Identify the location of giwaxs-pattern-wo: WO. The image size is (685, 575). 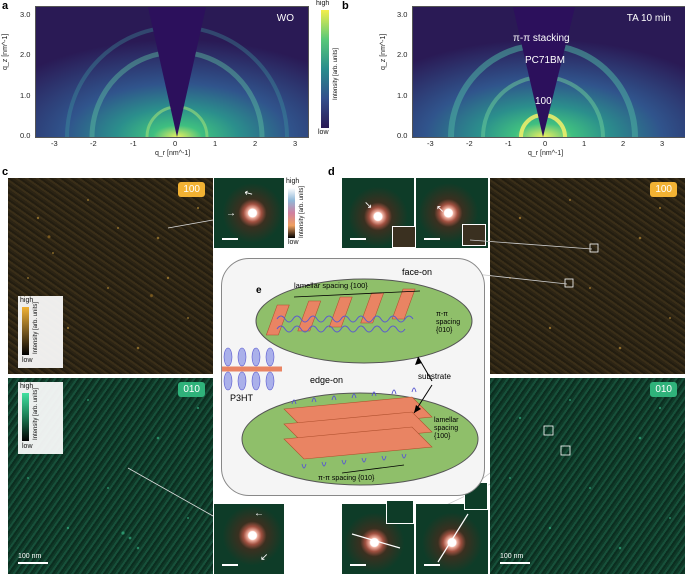
(172, 72).